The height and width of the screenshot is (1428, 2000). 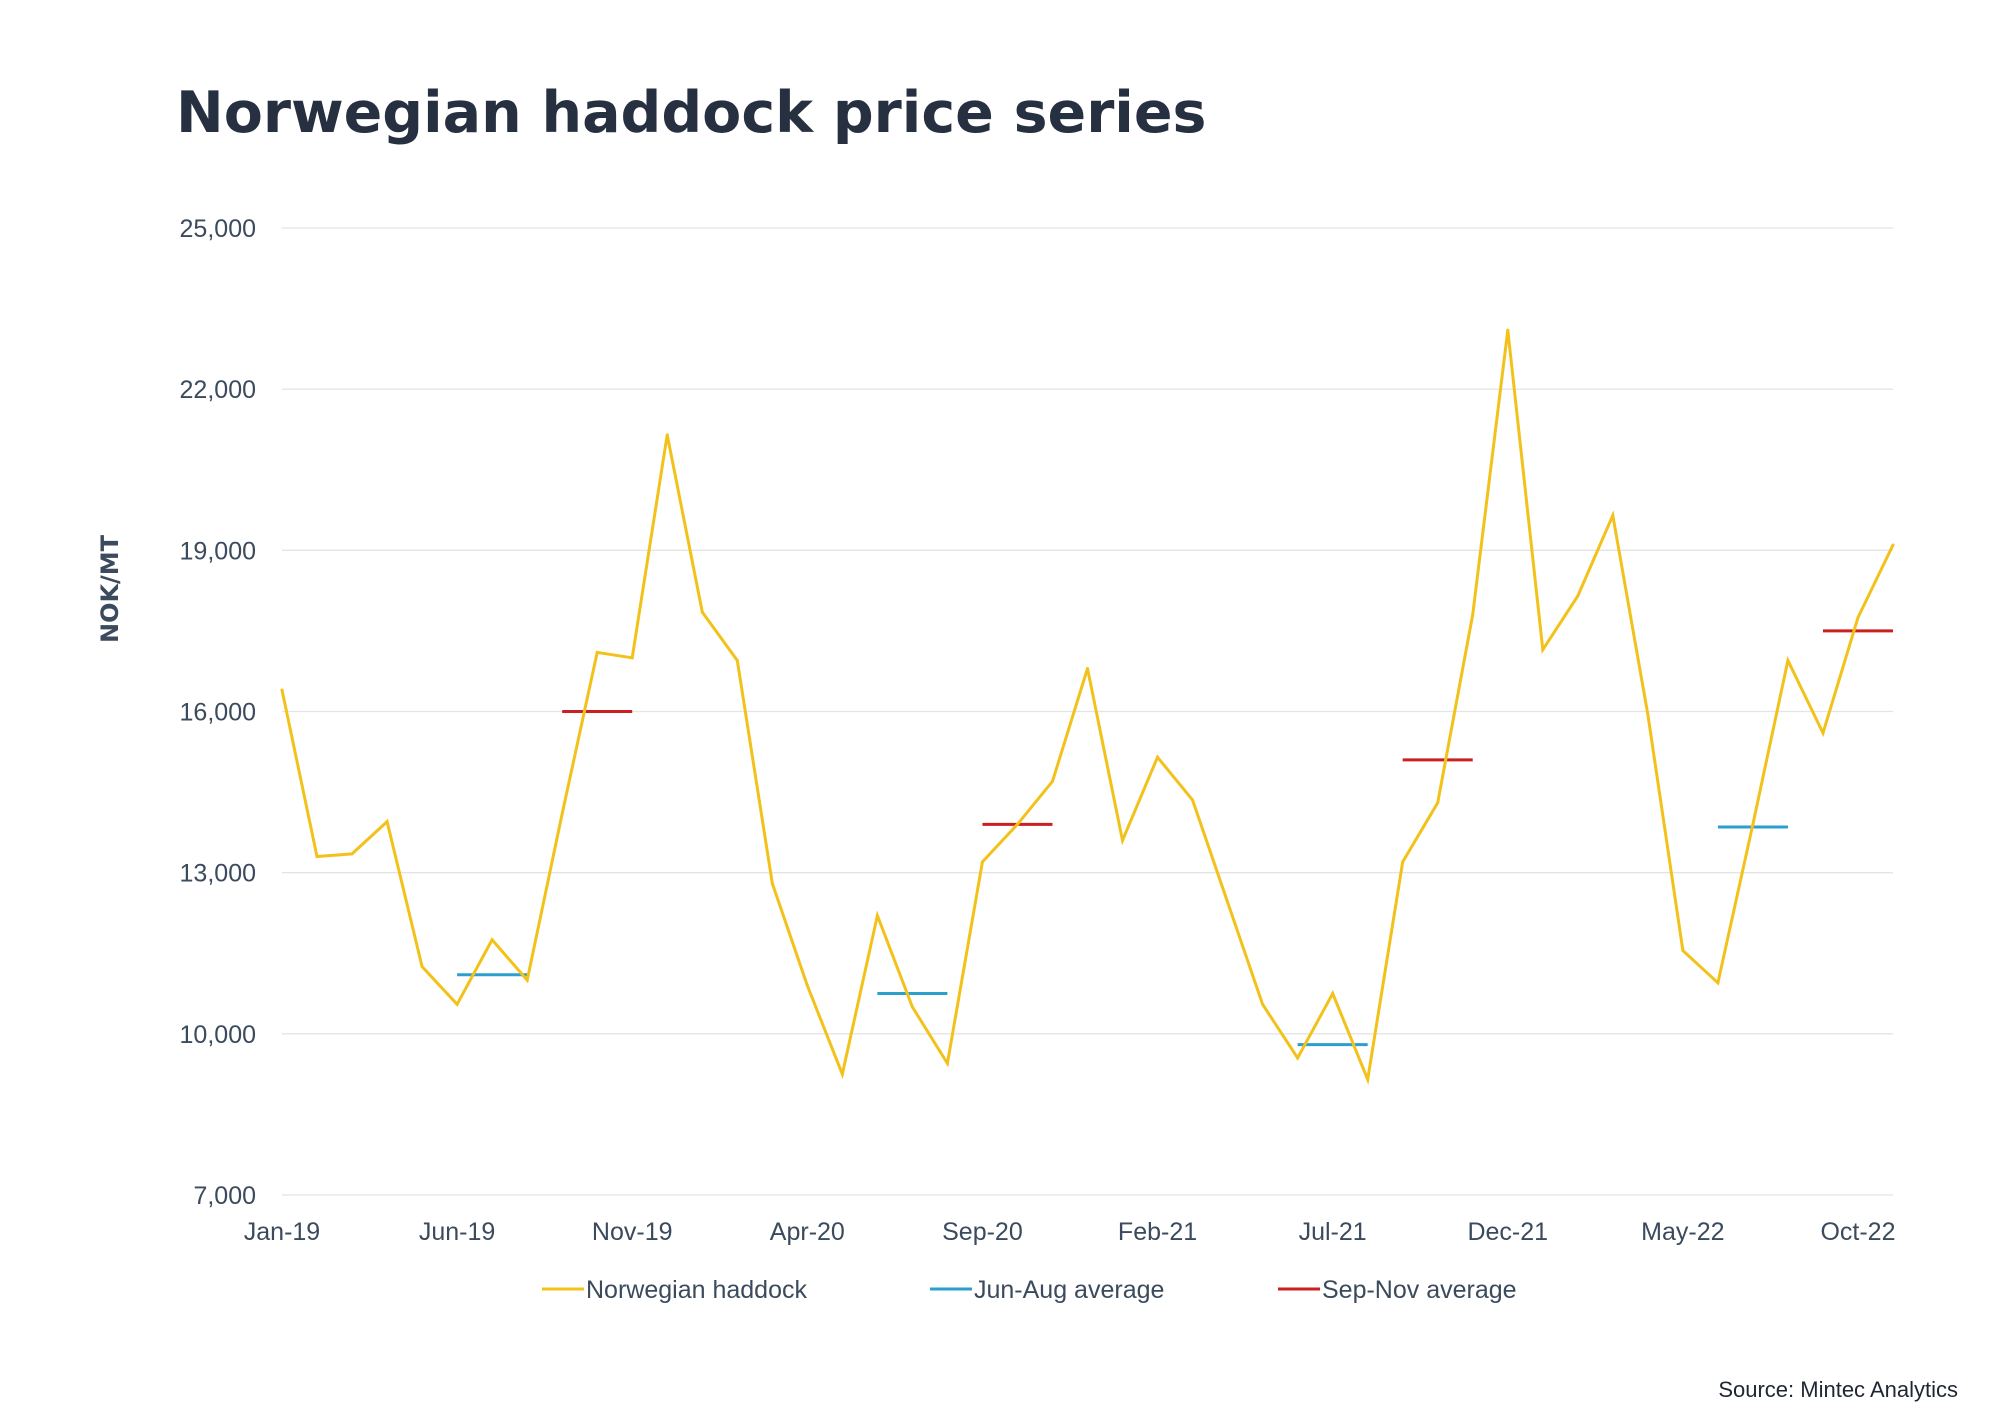 What do you see at coordinates (110, 588) in the screenshot?
I see `y-axis-title: NOK/MT` at bounding box center [110, 588].